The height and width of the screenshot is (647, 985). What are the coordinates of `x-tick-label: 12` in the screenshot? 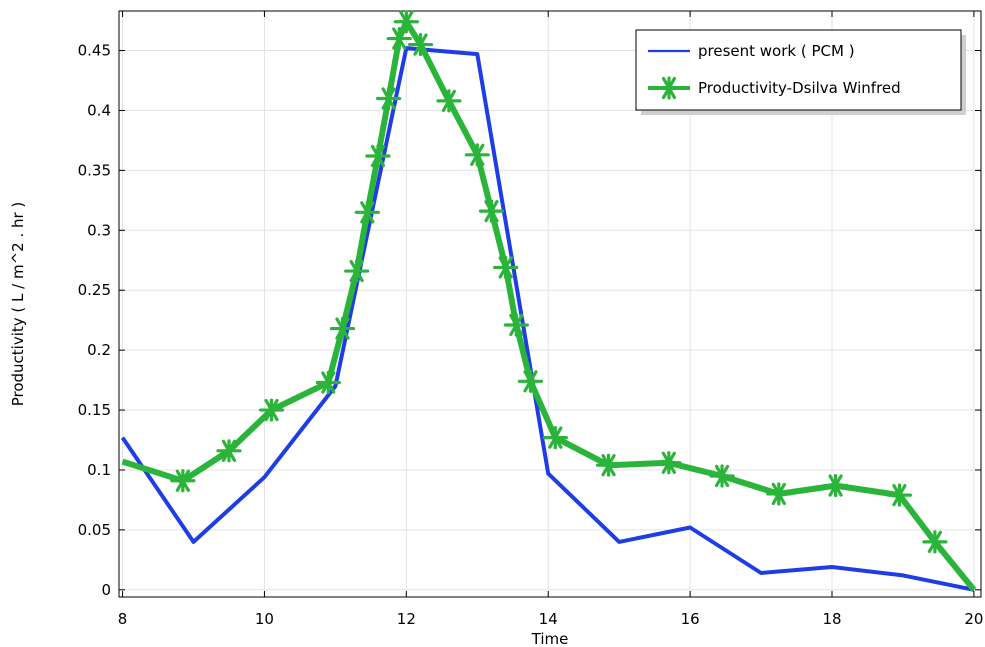 It's located at (406, 619).